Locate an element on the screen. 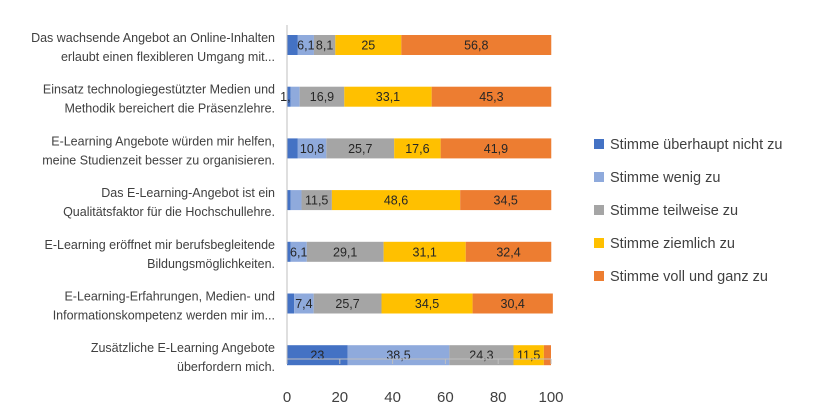 This screenshot has height=420, width=830. data-label: 23 is located at coordinates (317, 356).